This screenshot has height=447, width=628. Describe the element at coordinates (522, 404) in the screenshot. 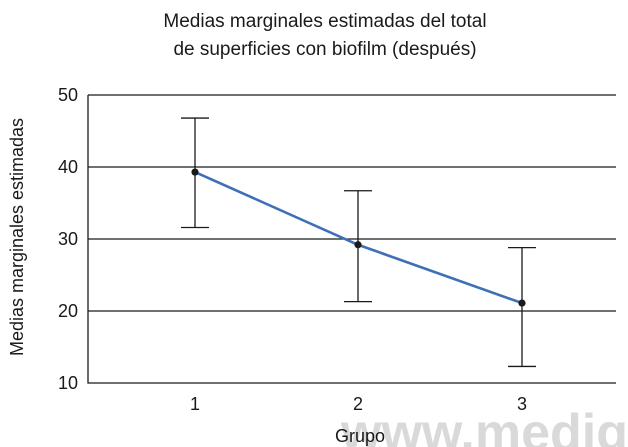

I see `x-tick-label: 3` at that location.